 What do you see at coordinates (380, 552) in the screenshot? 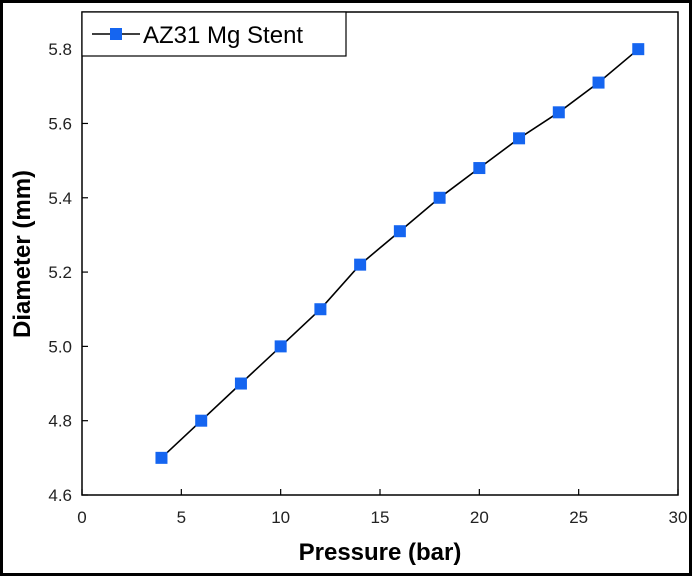
I see `x-axis-title: Pressure (bar)` at bounding box center [380, 552].